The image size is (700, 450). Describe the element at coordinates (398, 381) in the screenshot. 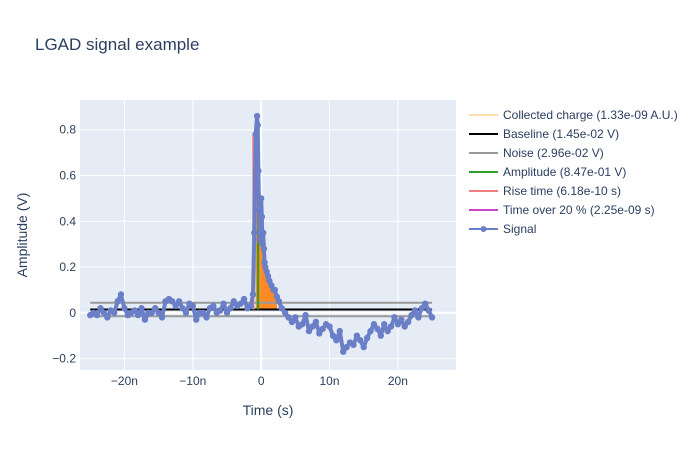

I see `x-tick-label: 20n` at that location.